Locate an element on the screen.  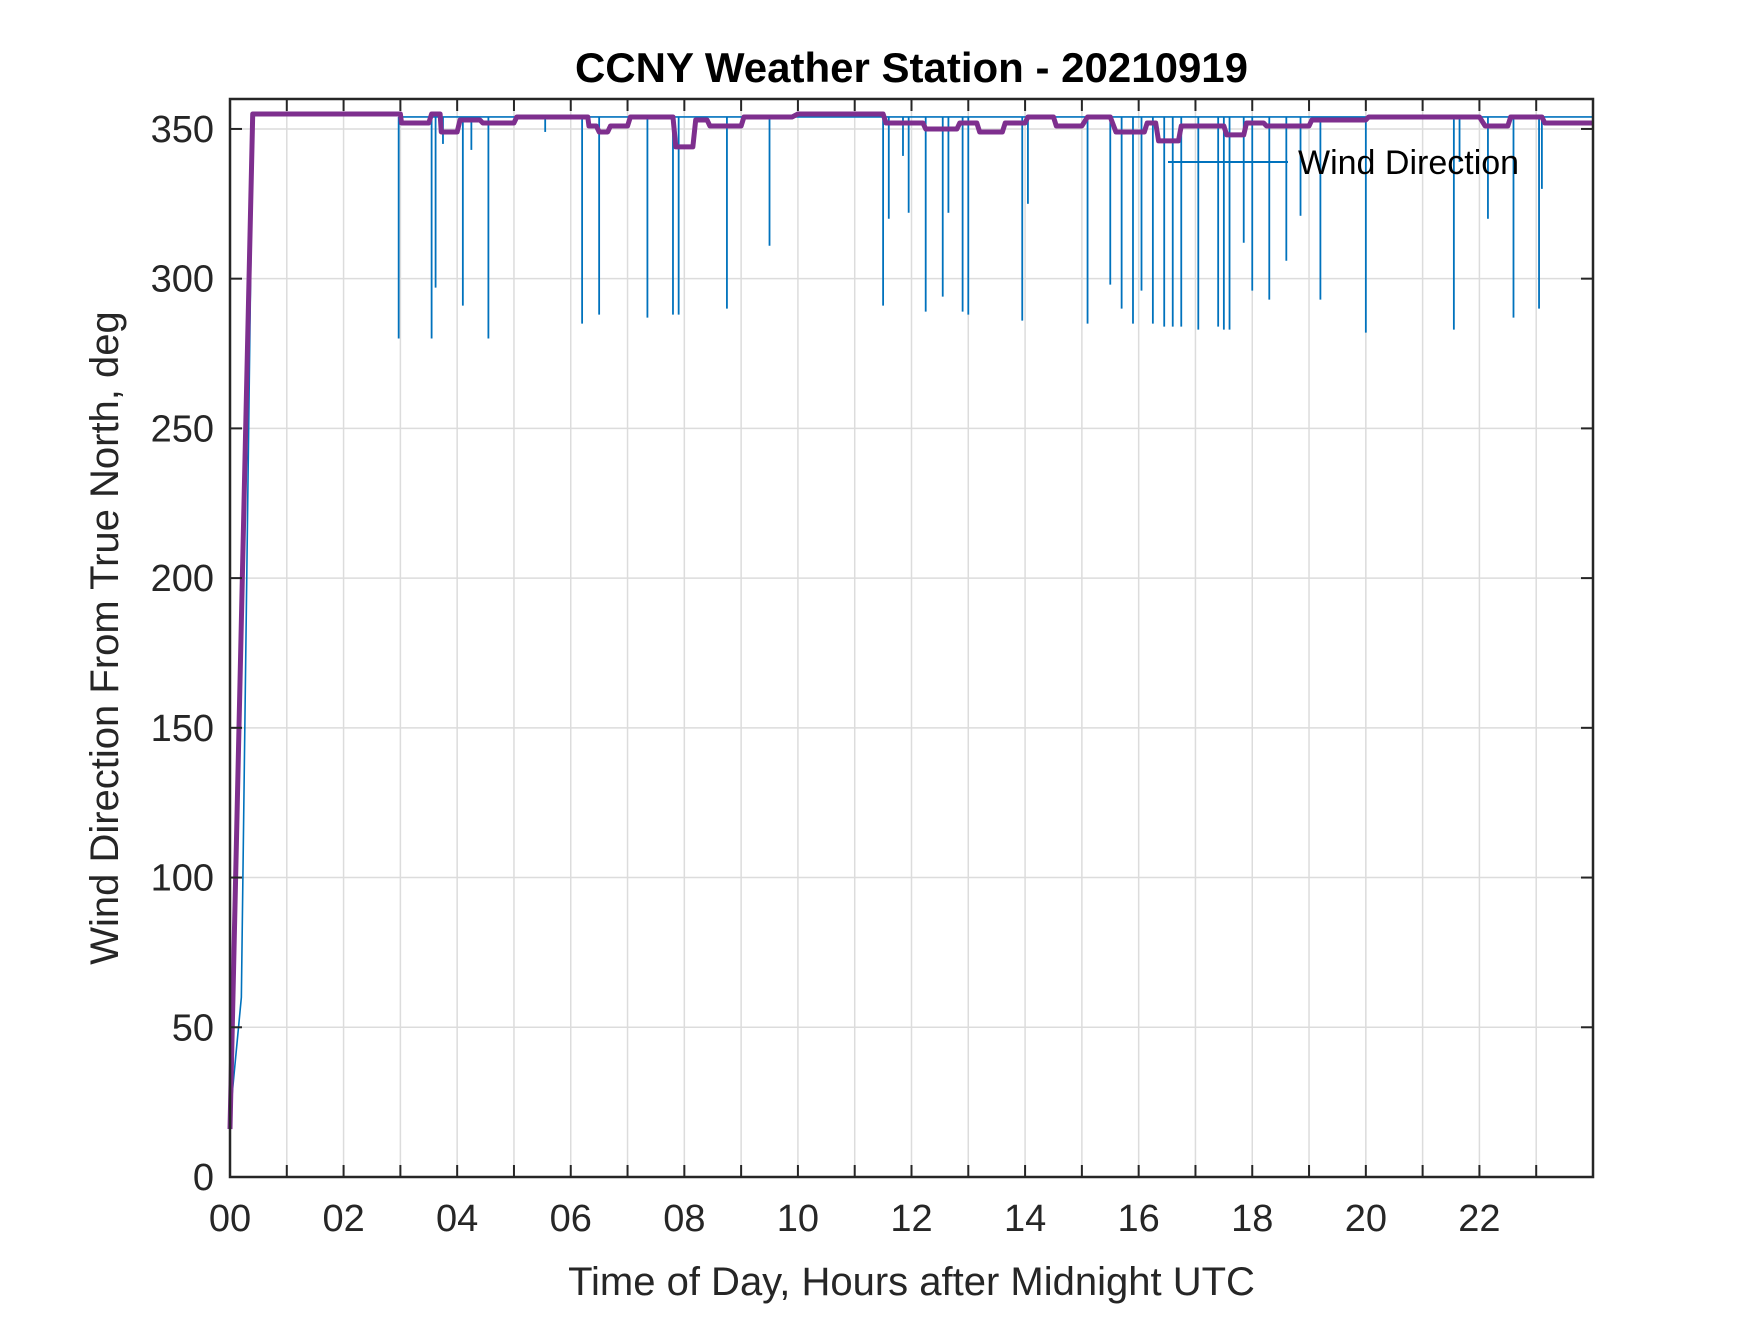
x-tick-label: 06 is located at coordinates (571, 1219).